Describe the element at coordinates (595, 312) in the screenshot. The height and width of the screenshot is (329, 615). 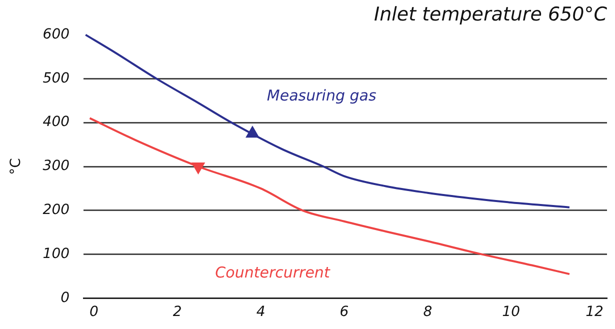
I see `x-tick-label: 12` at that location.